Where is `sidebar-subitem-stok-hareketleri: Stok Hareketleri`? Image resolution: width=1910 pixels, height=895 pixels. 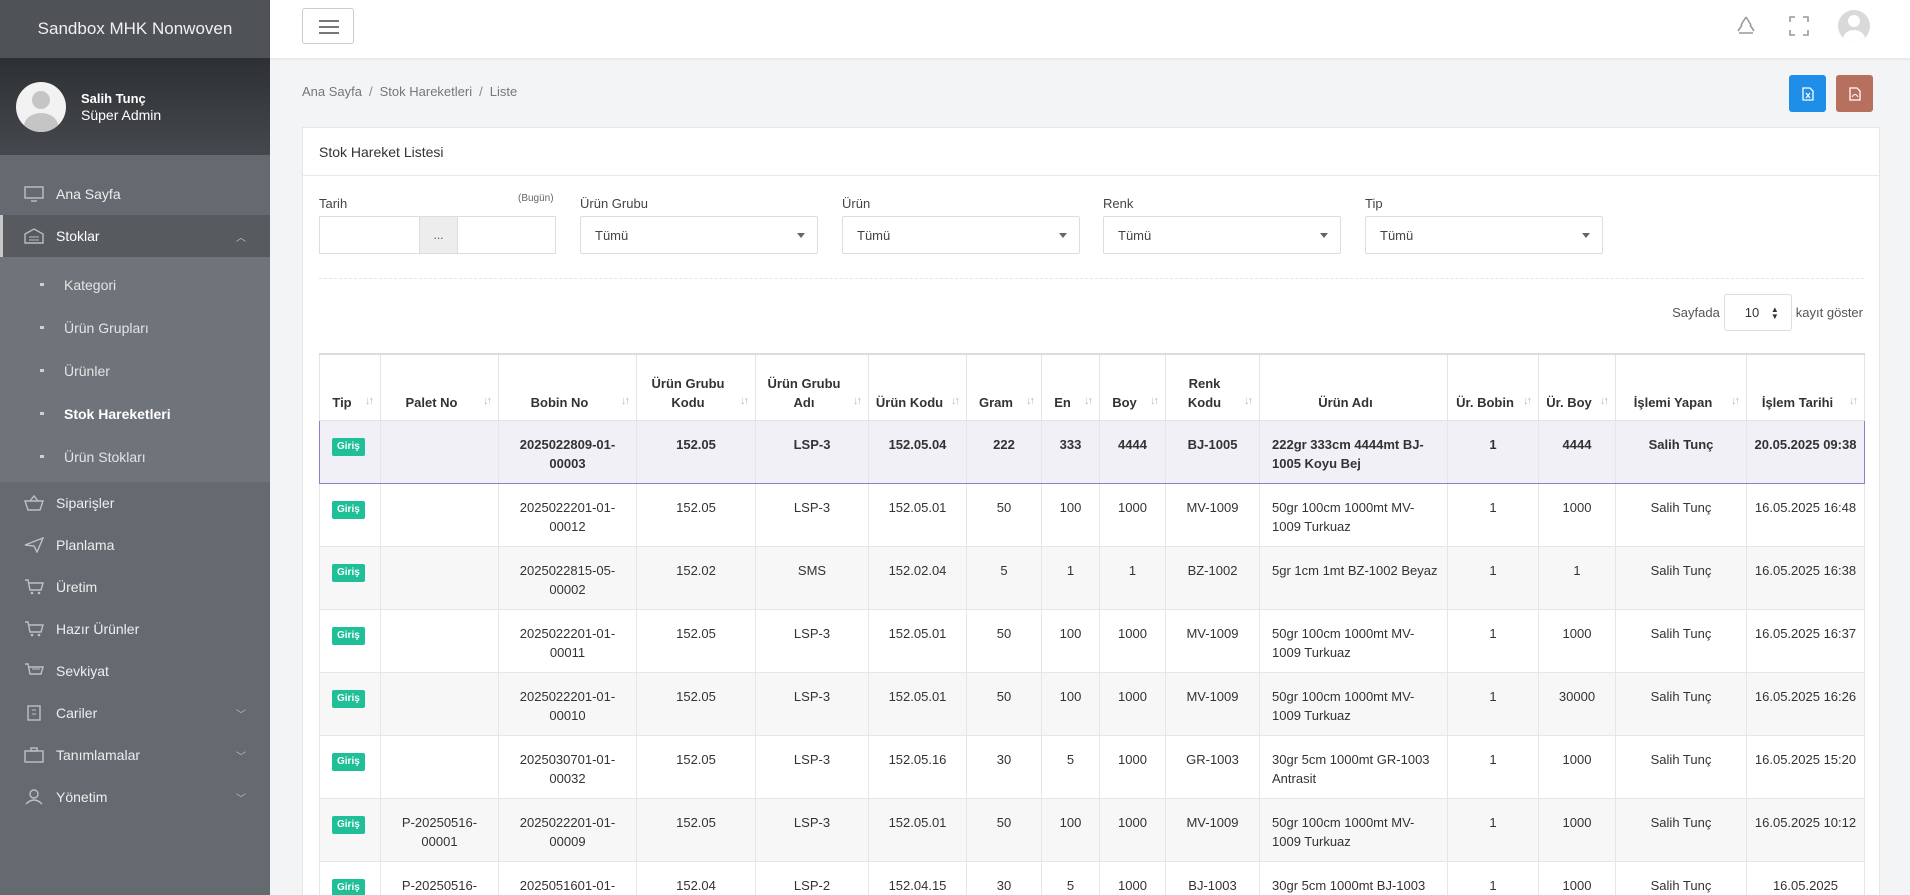
sidebar-subitem-stok-hareketleri: Stok Hareketleri is located at coordinates (135, 413).